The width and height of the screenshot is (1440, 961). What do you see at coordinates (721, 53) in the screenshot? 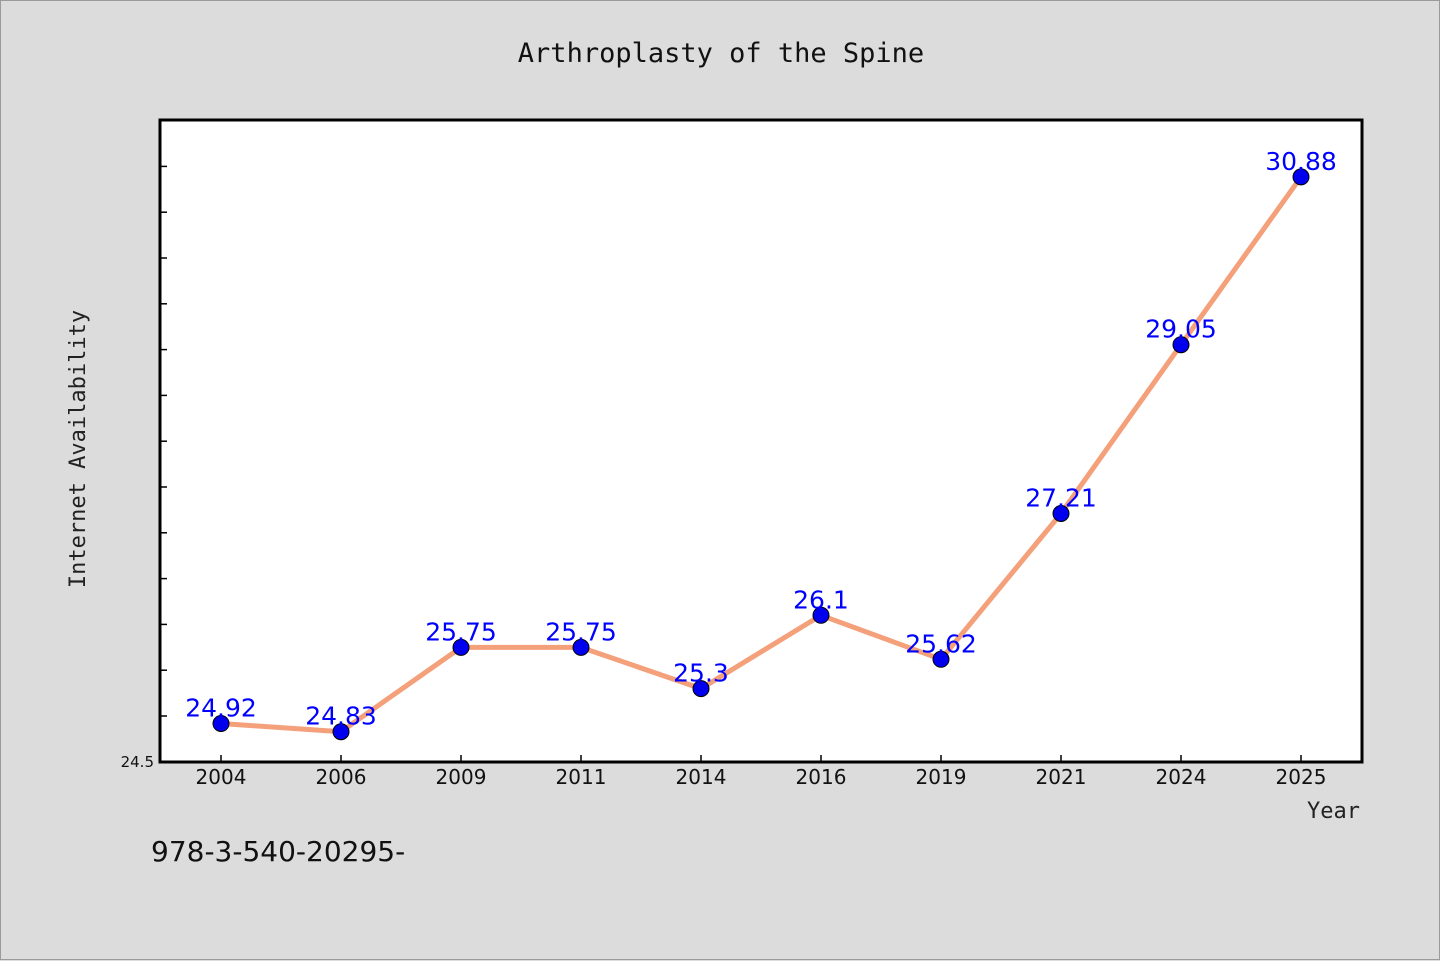
I see `chart-title: Arthroplasty of the Spine` at bounding box center [721, 53].